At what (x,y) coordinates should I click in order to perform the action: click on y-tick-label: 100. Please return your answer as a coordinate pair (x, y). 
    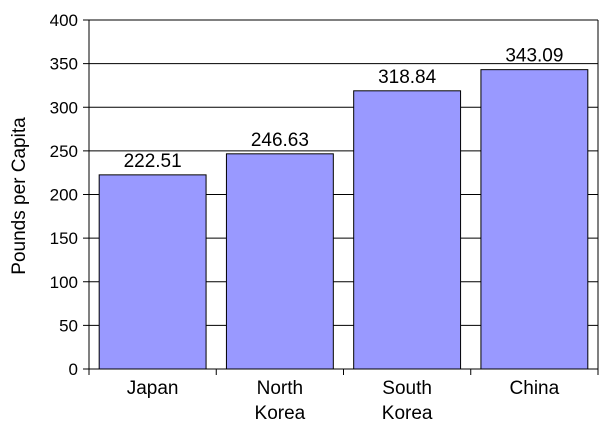
    Looking at the image, I should click on (64, 282).